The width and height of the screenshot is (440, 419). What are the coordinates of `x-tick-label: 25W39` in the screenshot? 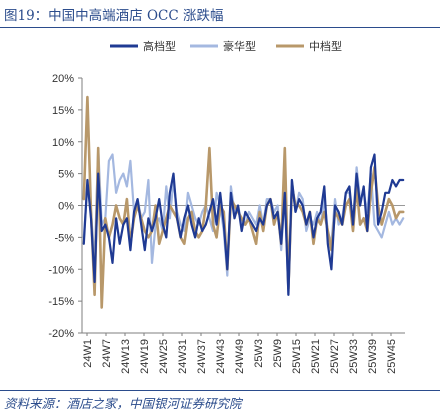 It's located at (373, 356).